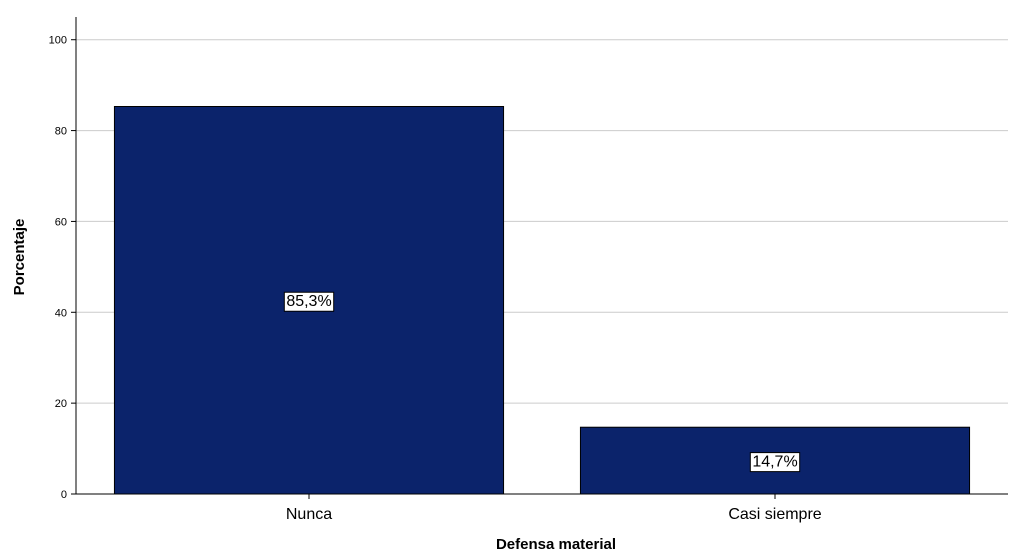 The image size is (1020, 555). Describe the element at coordinates (309, 514) in the screenshot. I see `x-tick-label: Nunca` at that location.